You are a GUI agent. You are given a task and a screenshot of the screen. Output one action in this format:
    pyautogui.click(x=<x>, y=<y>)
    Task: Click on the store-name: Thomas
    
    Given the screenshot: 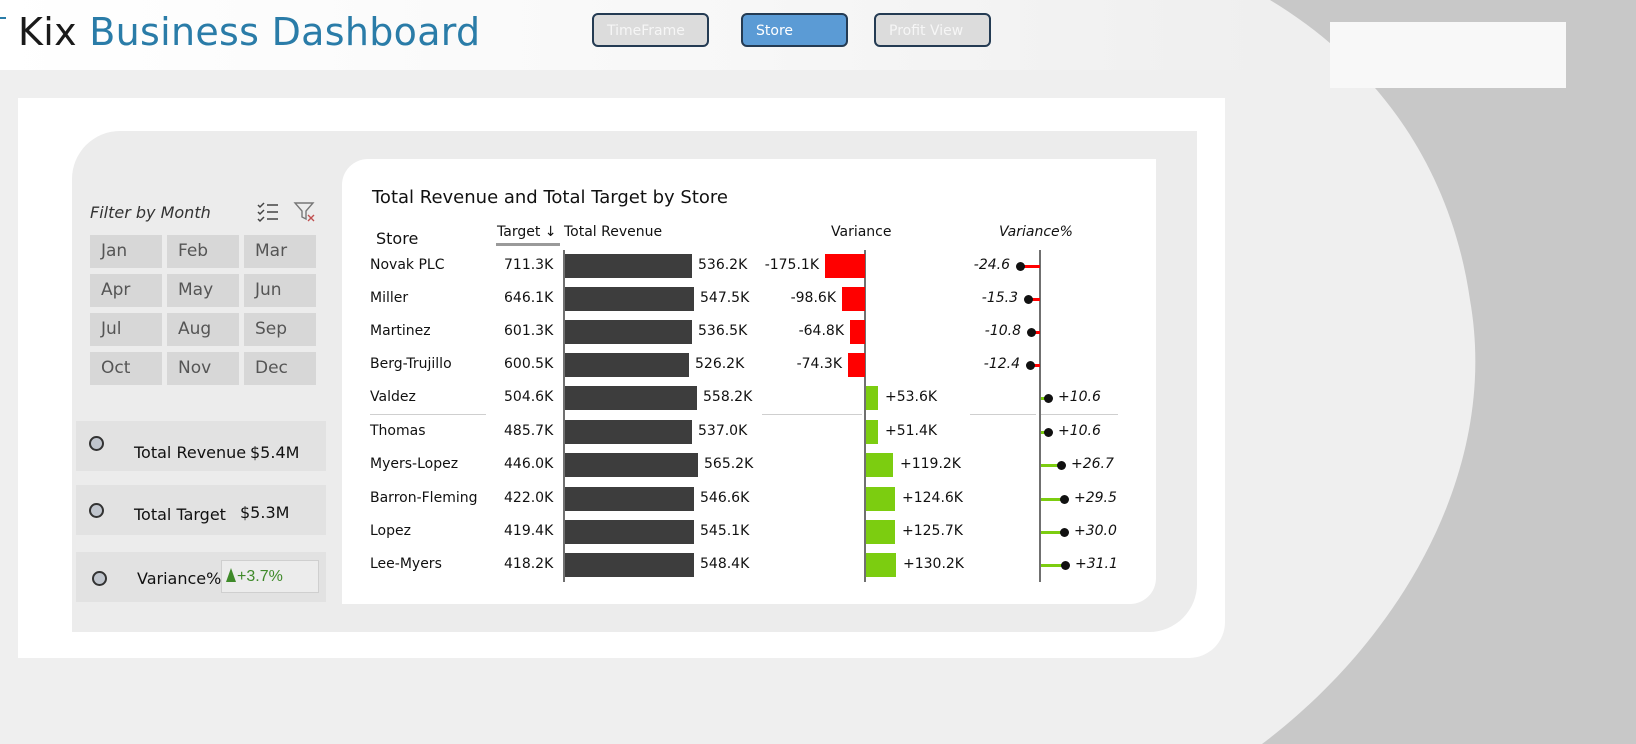 What is the action you would take?
    pyautogui.click(x=398, y=431)
    